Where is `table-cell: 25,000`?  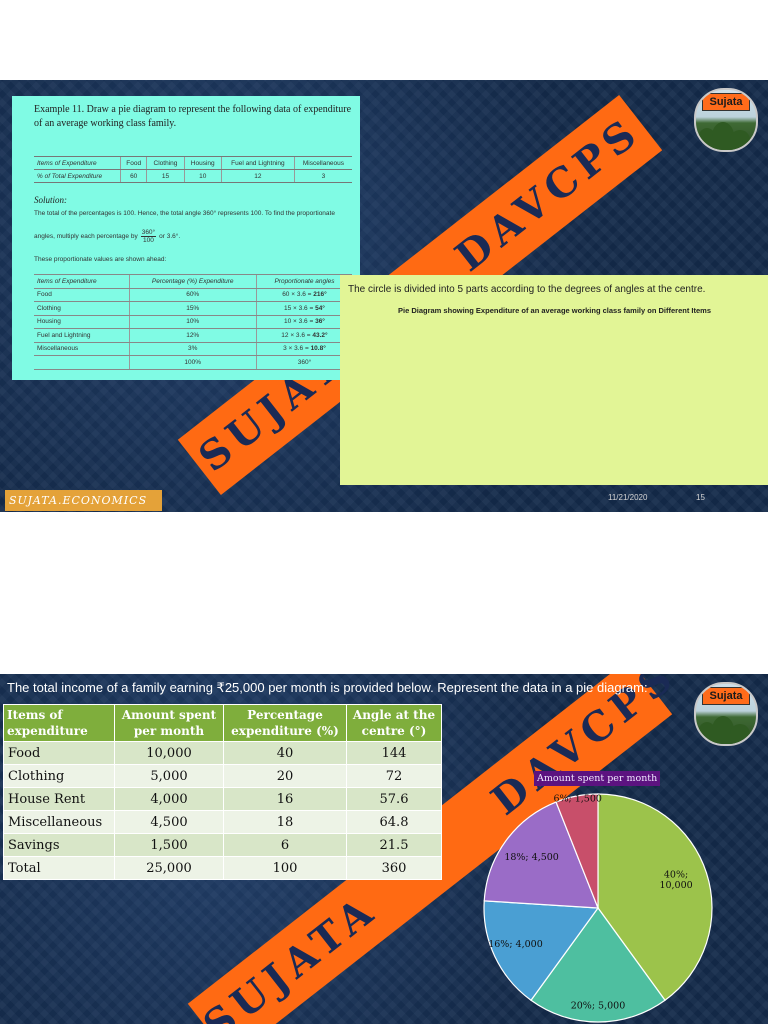
table-cell: 25,000 is located at coordinates (169, 868).